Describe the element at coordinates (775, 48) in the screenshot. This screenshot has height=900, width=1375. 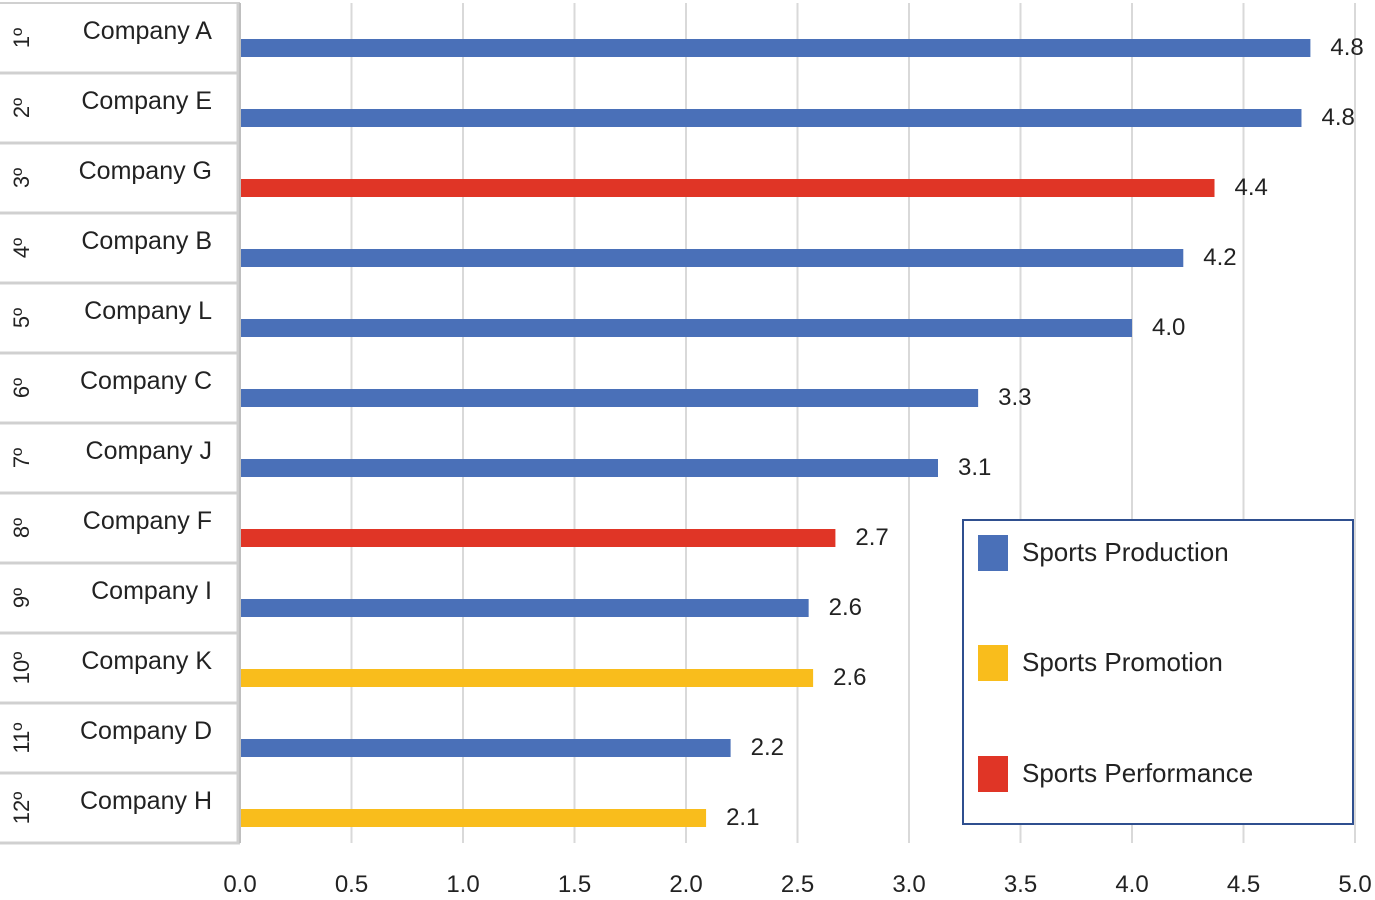
I see `bar-company-a` at that location.